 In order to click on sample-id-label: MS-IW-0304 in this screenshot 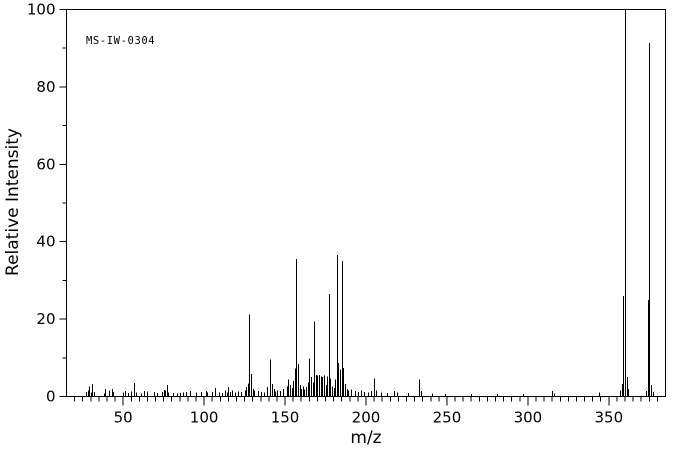, I will do `click(120, 41)`.